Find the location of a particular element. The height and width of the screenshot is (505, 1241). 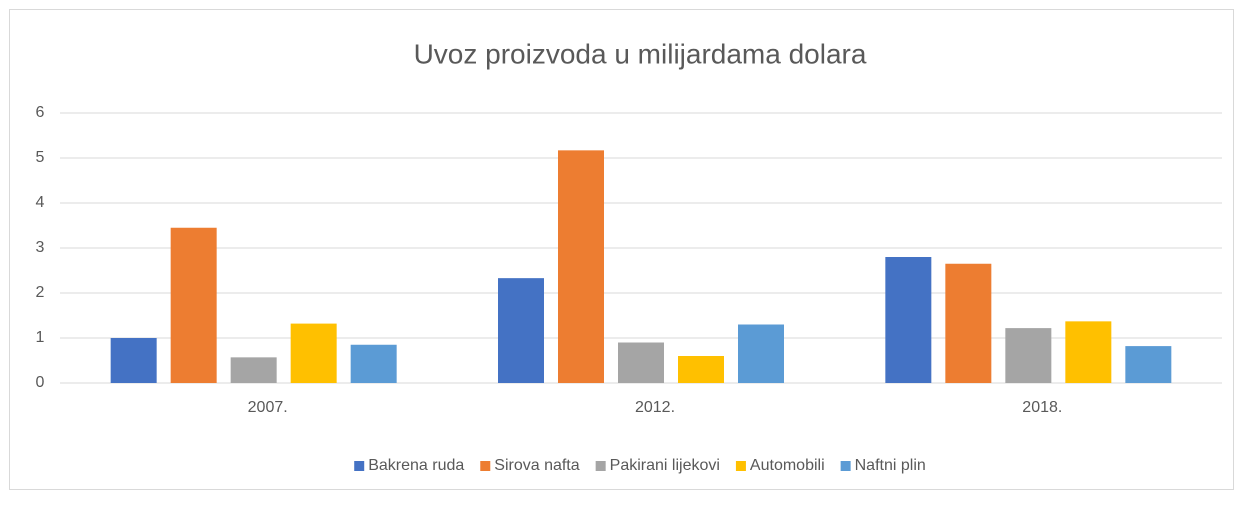

y-tick-label: 0 is located at coordinates (40, 382).